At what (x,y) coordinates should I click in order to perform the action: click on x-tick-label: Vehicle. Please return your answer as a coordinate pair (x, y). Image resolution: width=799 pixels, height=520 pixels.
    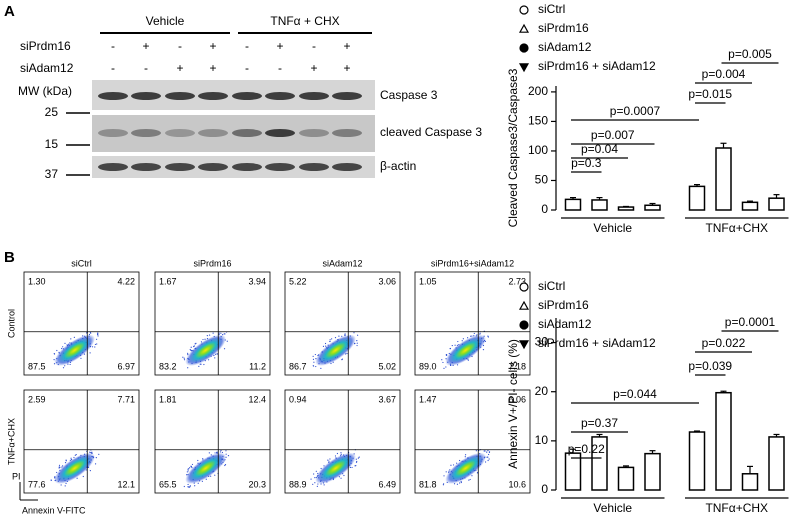
    Looking at the image, I should click on (612, 508).